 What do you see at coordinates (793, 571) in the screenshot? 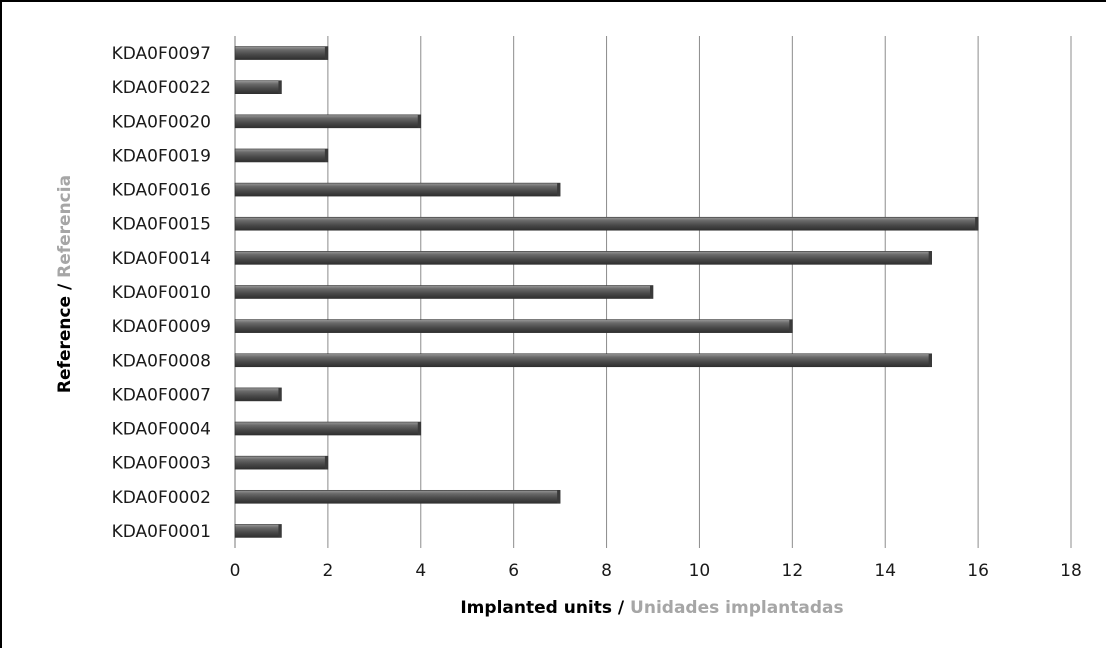
I see `x-tick-label: 12` at bounding box center [793, 571].